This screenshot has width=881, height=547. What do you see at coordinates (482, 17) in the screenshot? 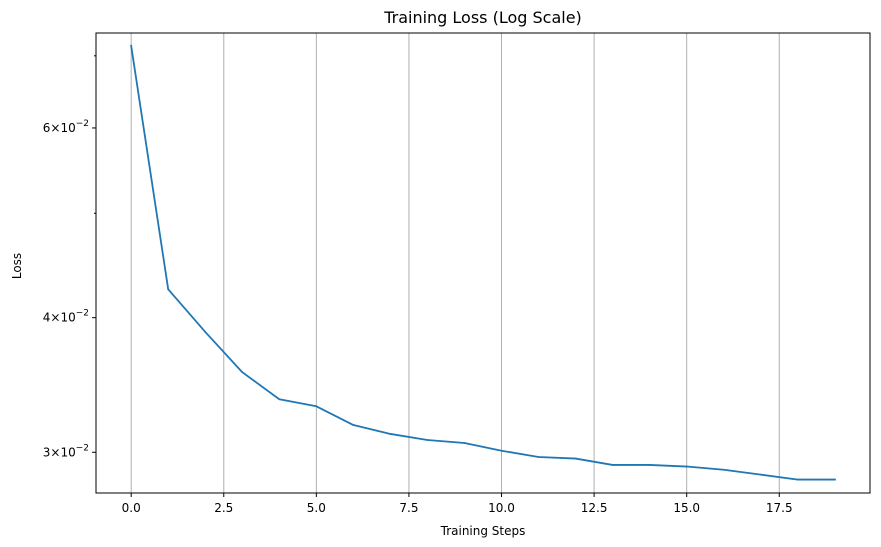
I see `chart-title: Training Loss (Log Scale)` at bounding box center [482, 17].